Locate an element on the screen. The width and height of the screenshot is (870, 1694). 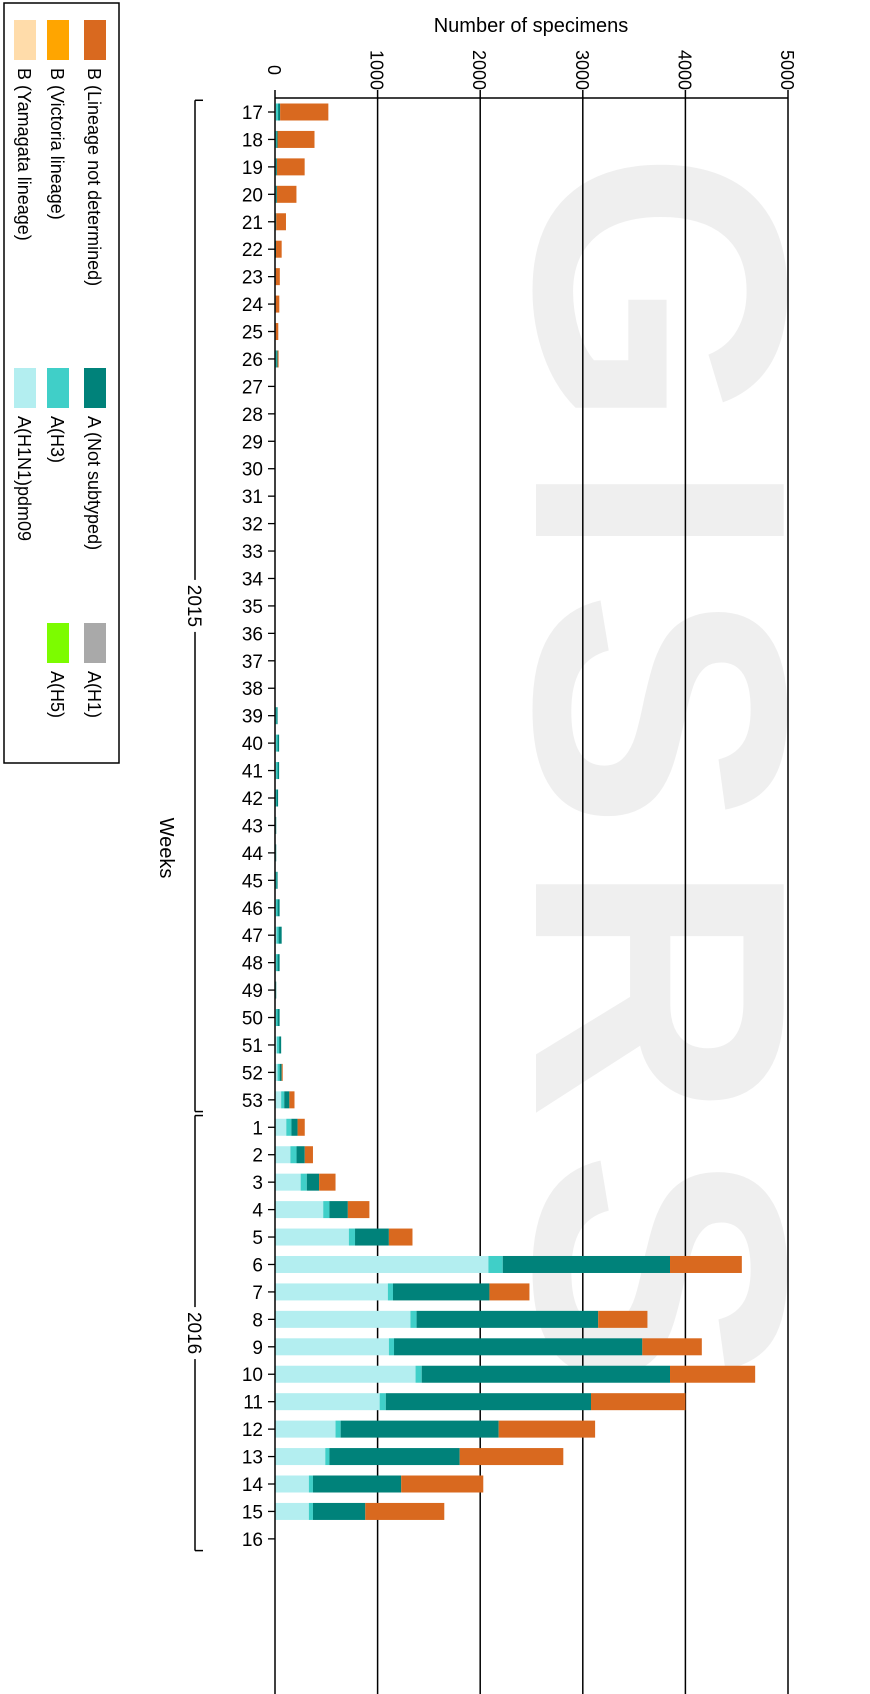
y-tick-label: 38 is located at coordinates (252, 689).